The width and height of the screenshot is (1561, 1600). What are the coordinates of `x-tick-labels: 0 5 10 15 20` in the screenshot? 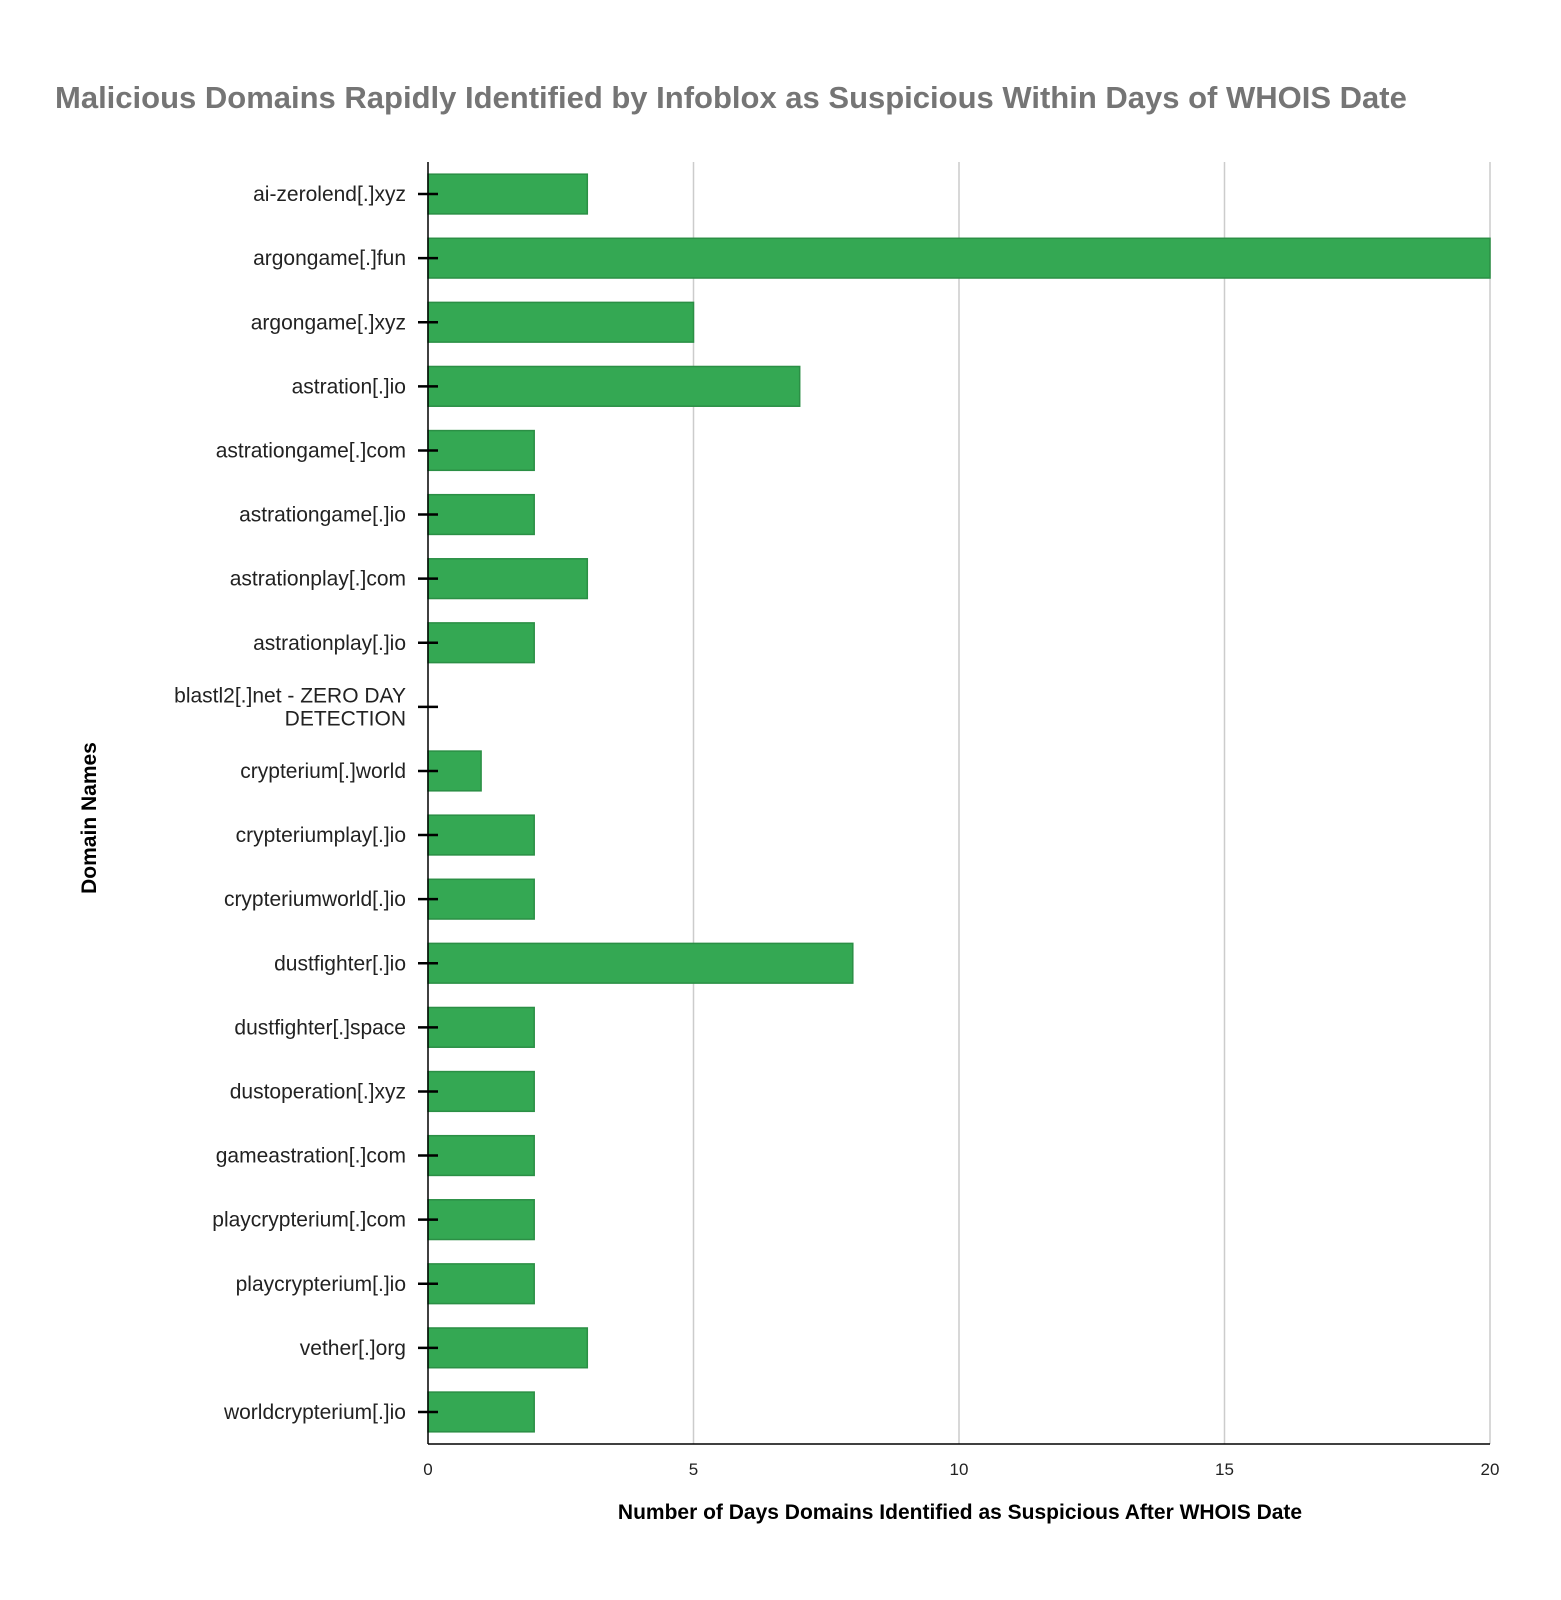 It's located at (961, 1469).